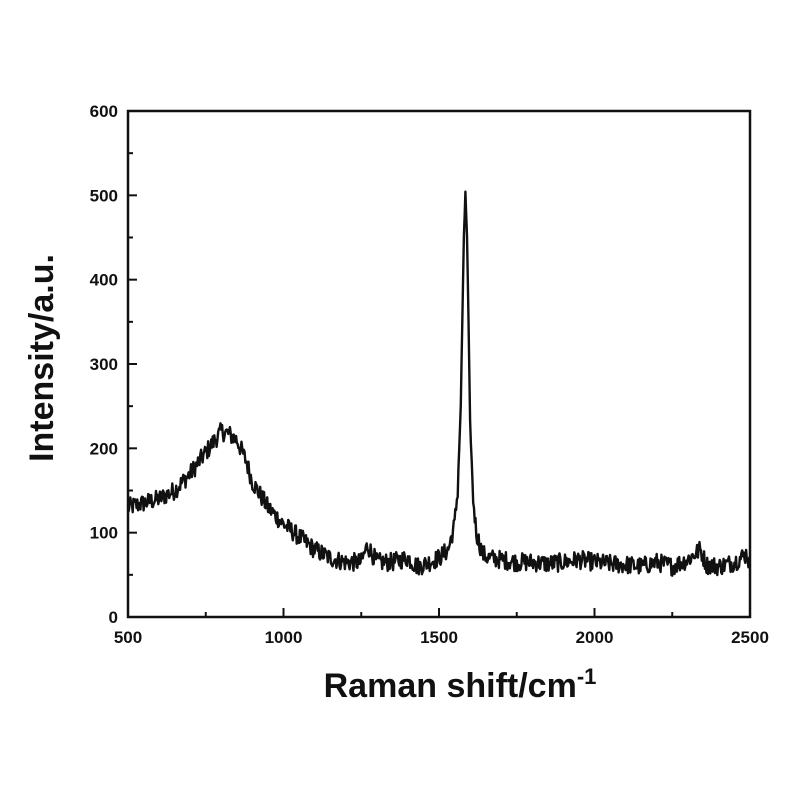 Image resolution: width=800 pixels, height=800 pixels. I want to click on y-tick-label: 300, so click(104, 364).